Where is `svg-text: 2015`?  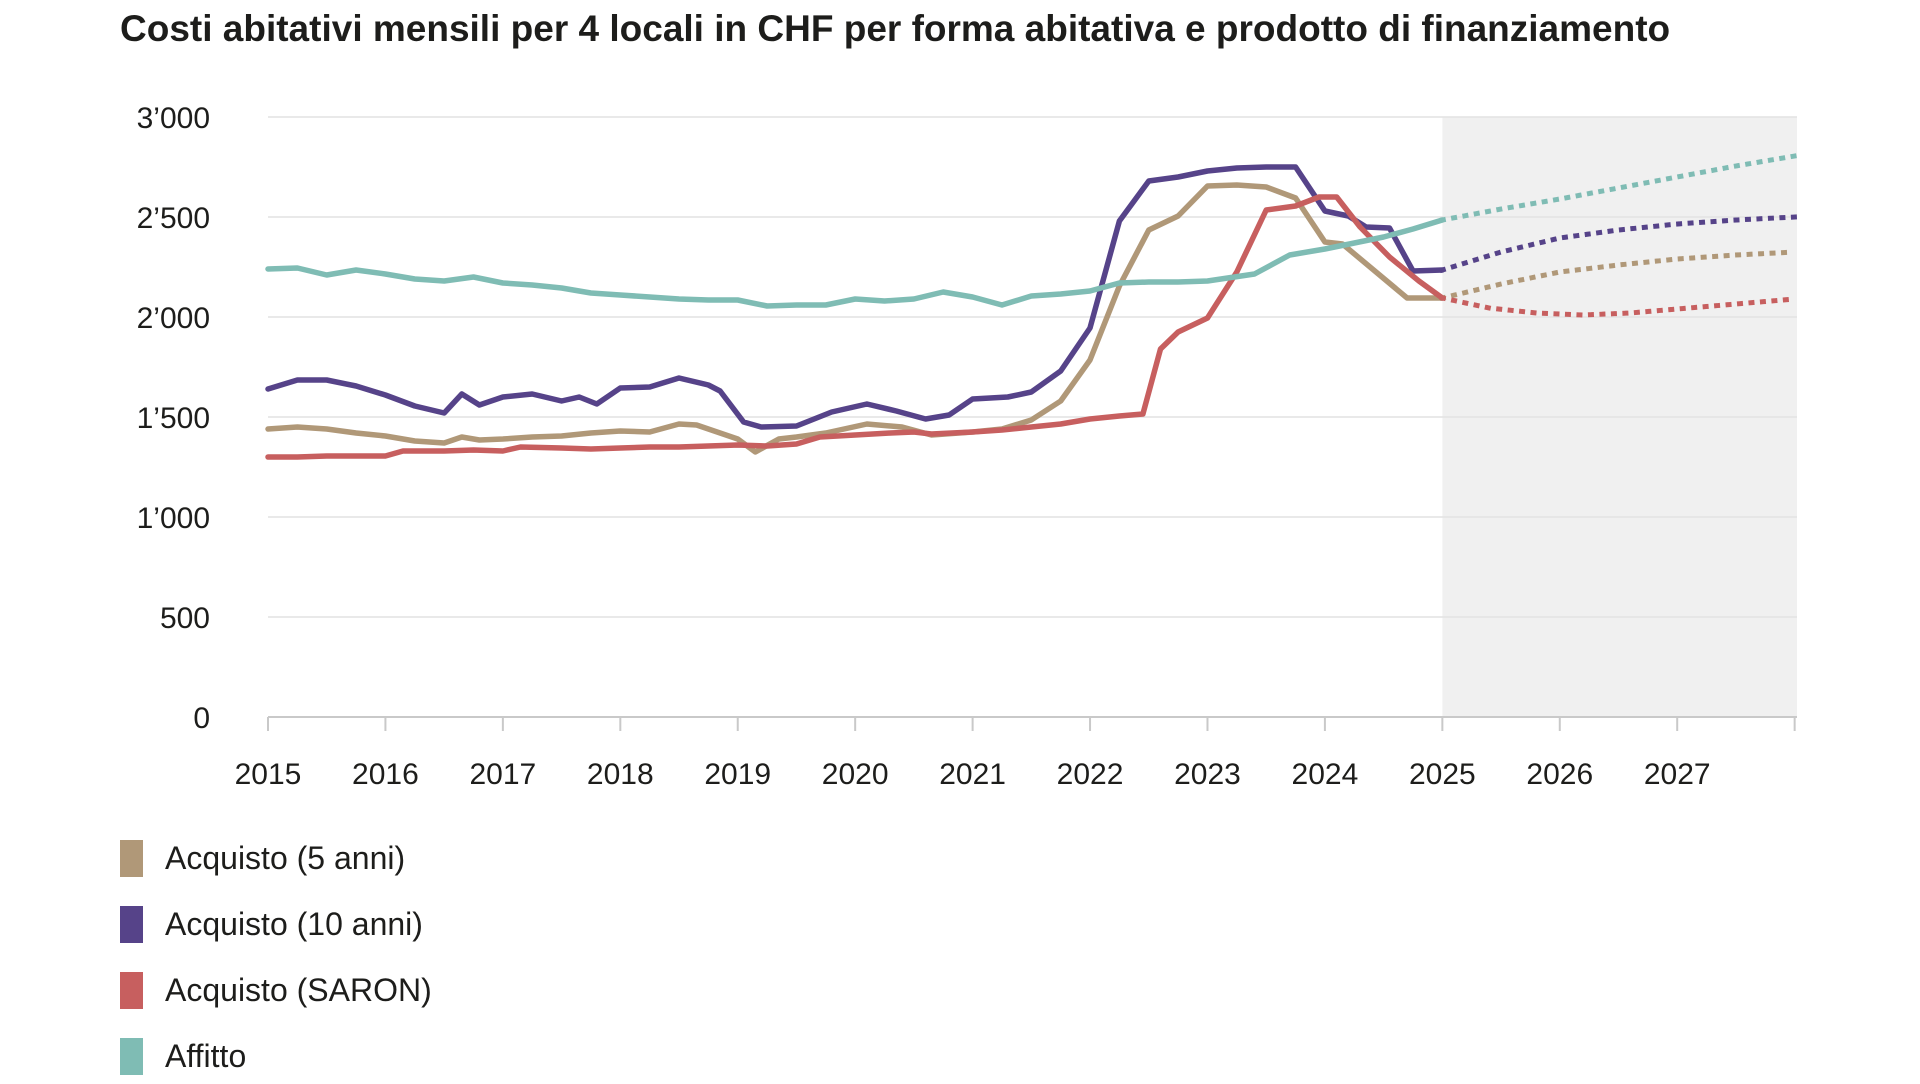 svg-text: 2015 is located at coordinates (268, 774).